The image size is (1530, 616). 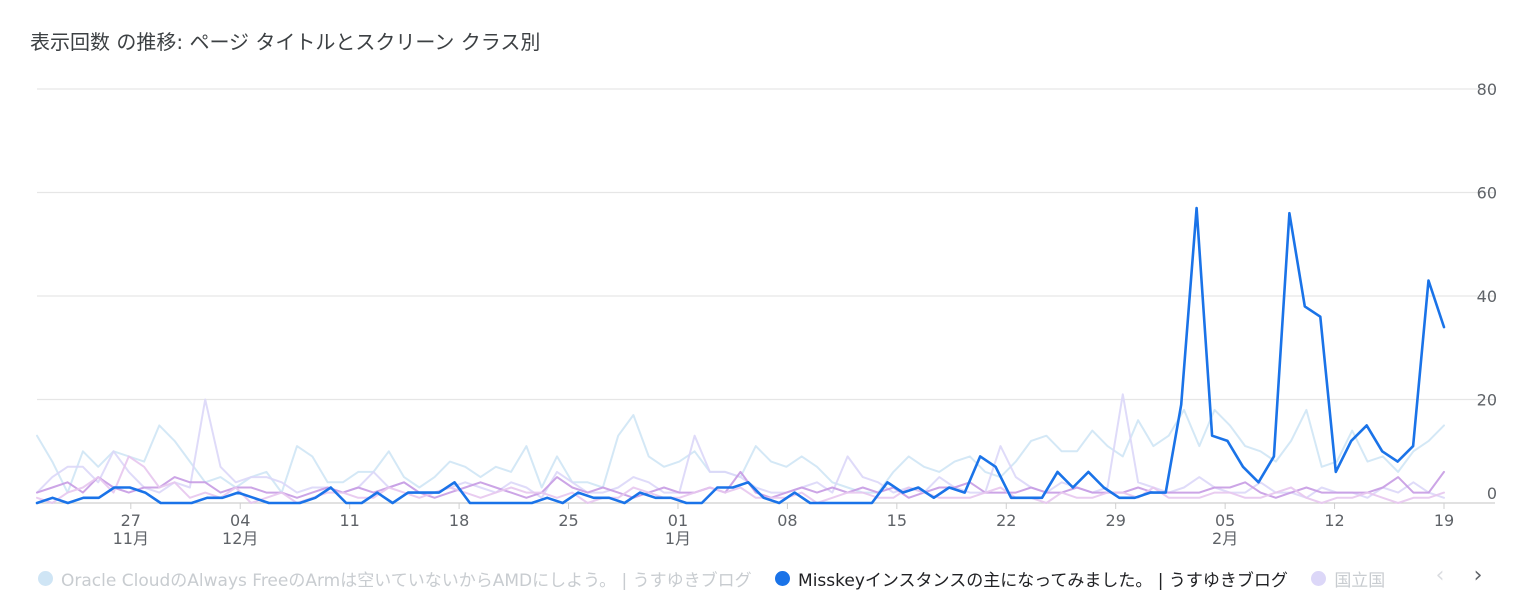 What do you see at coordinates (1360, 581) in the screenshot?
I see `legend-label: 国立国` at bounding box center [1360, 581].